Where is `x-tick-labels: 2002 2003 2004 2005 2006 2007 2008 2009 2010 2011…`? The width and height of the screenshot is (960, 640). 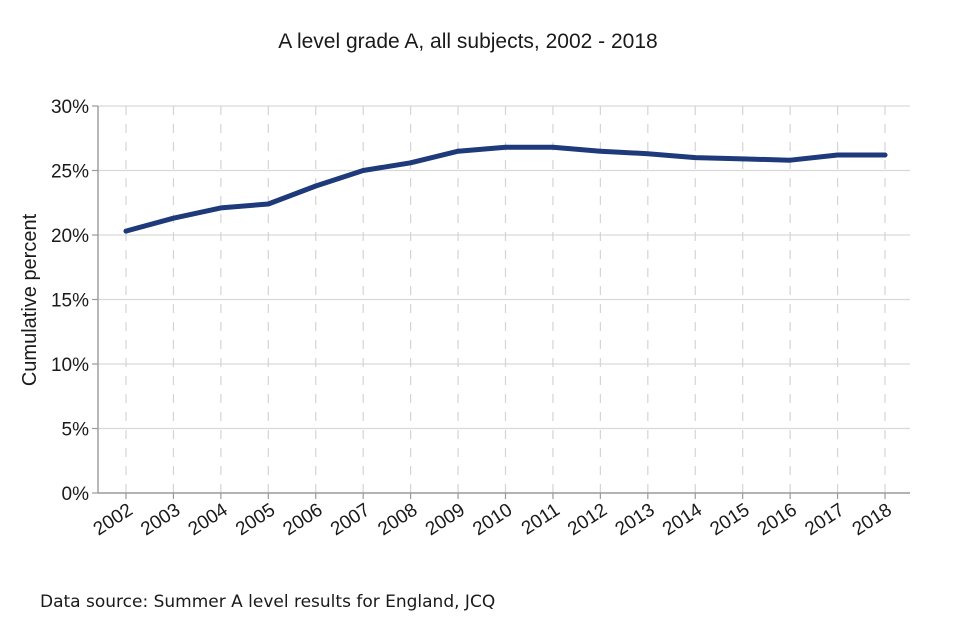
x-tick-labels: 2002 2003 2004 2005 2006 2007 2008 2009 2010 2011… is located at coordinates (493, 519).